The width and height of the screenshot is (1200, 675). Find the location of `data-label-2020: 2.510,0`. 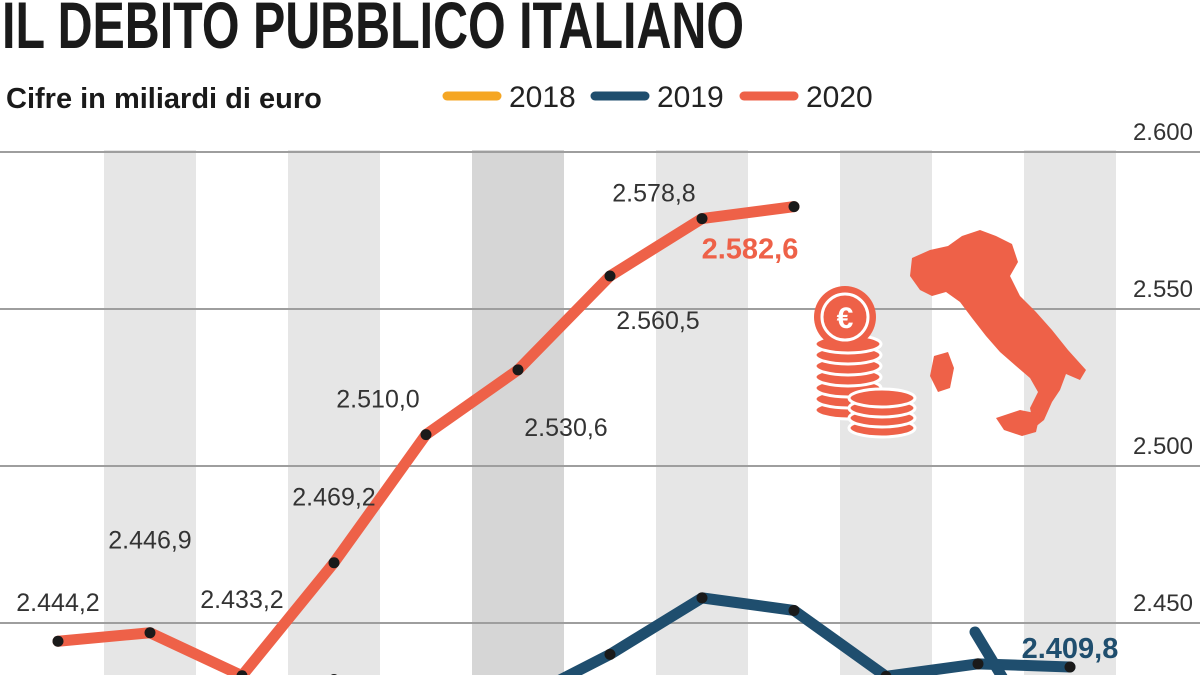

data-label-2020: 2.510,0 is located at coordinates (377, 400).